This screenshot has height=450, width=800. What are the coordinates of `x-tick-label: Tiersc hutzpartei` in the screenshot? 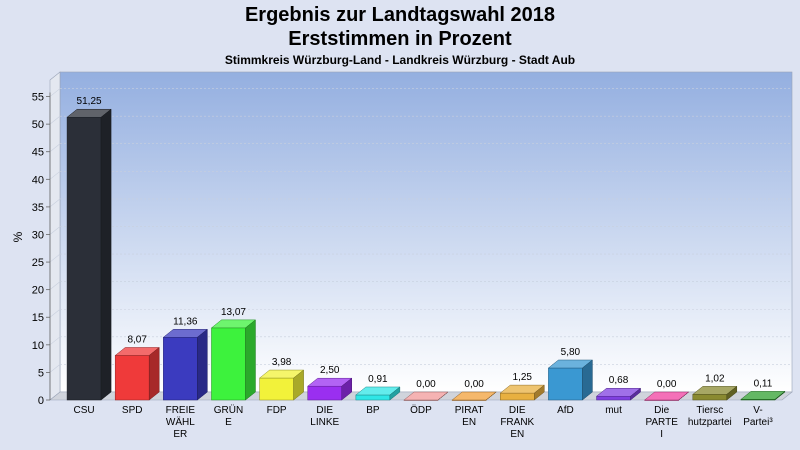 It's located at (710, 416).